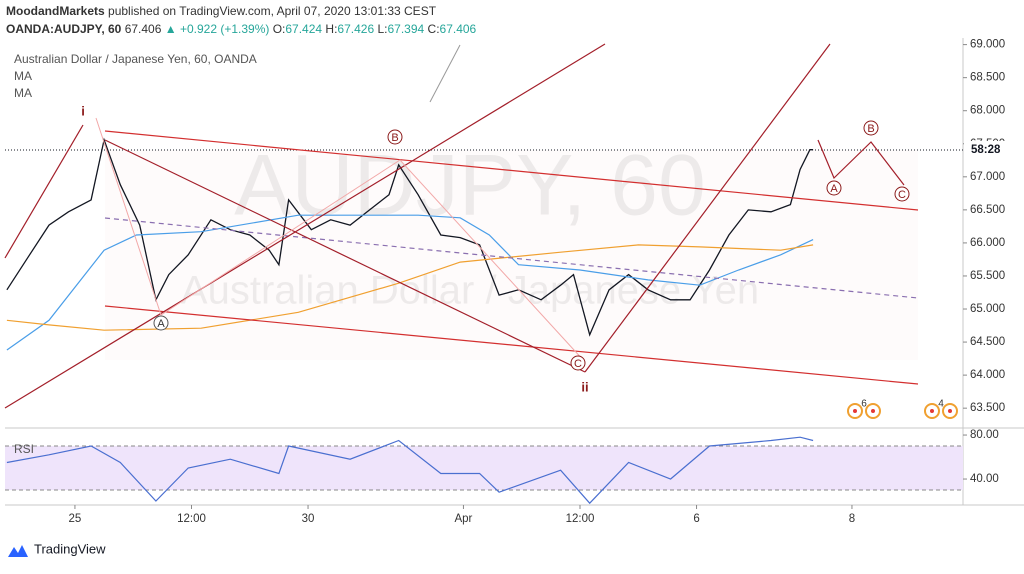 This screenshot has width=1024, height=574. Describe the element at coordinates (852, 519) in the screenshot. I see `x-tick-label: 8` at that location.